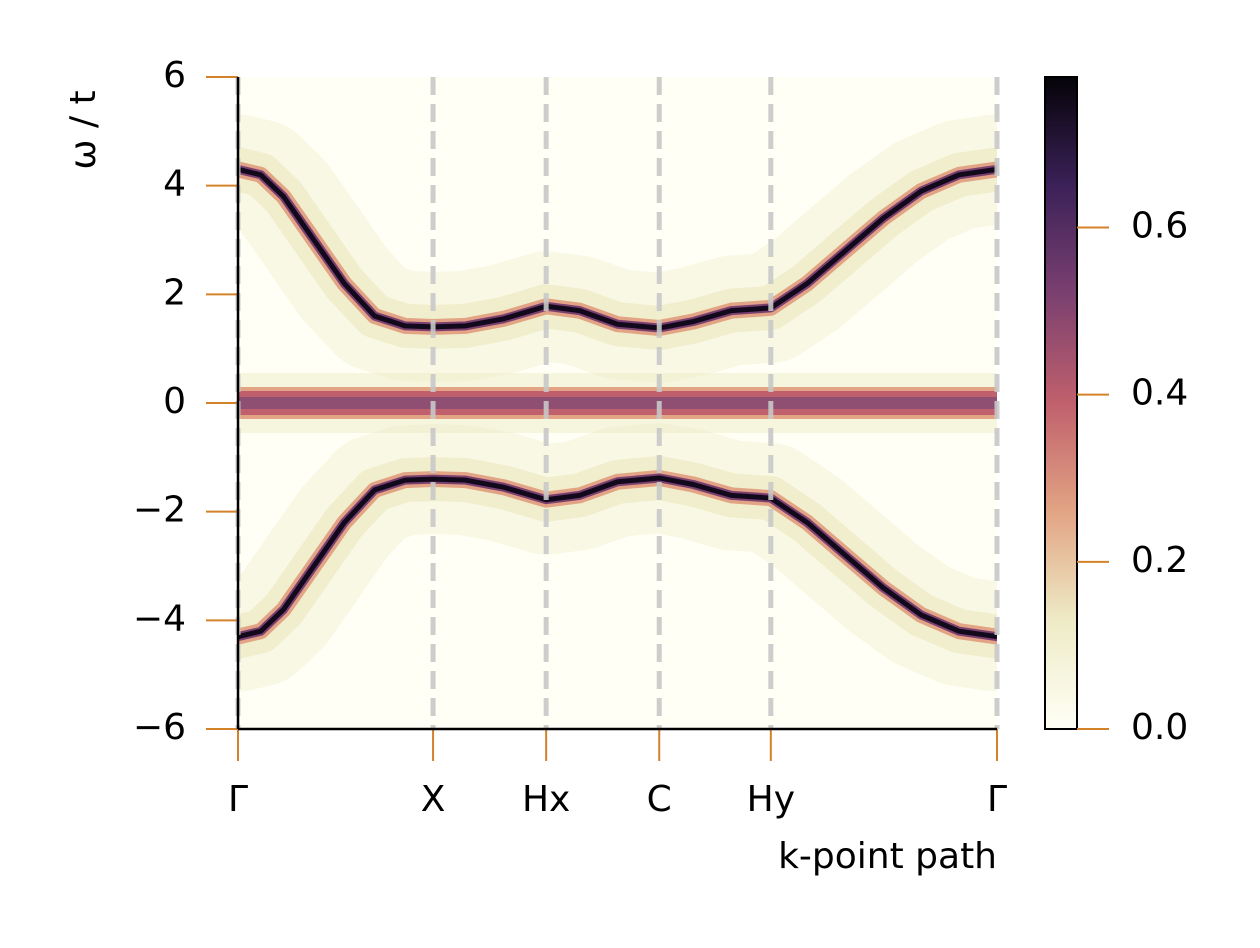 The image size is (1260, 948). Describe the element at coordinates (1159, 225) in the screenshot. I see `colorbar-tick-label: 0.6` at that location.